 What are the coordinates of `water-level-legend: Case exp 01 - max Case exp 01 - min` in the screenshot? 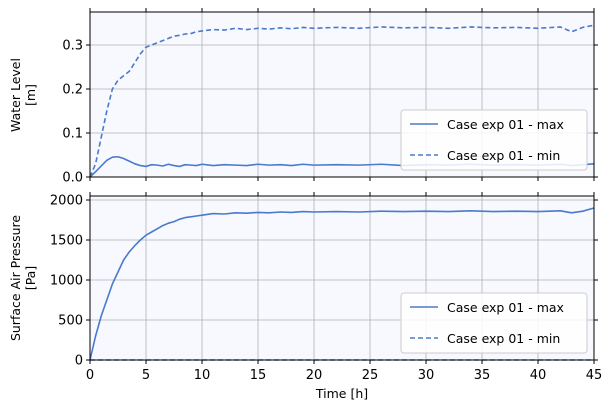 It's located at (494, 140).